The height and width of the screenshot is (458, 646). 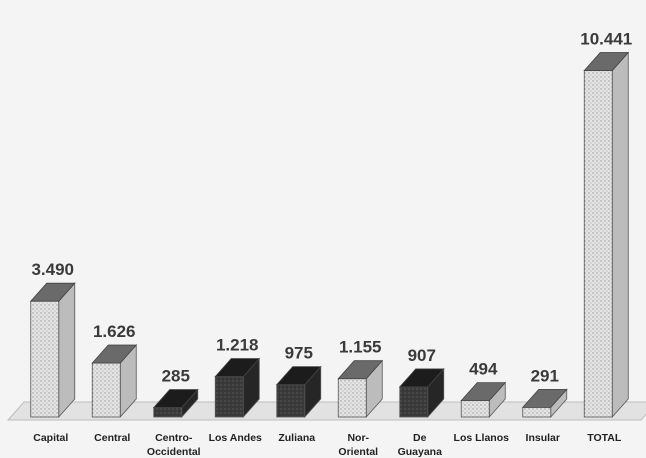 I want to click on data-label-6: 907, so click(x=422, y=355).